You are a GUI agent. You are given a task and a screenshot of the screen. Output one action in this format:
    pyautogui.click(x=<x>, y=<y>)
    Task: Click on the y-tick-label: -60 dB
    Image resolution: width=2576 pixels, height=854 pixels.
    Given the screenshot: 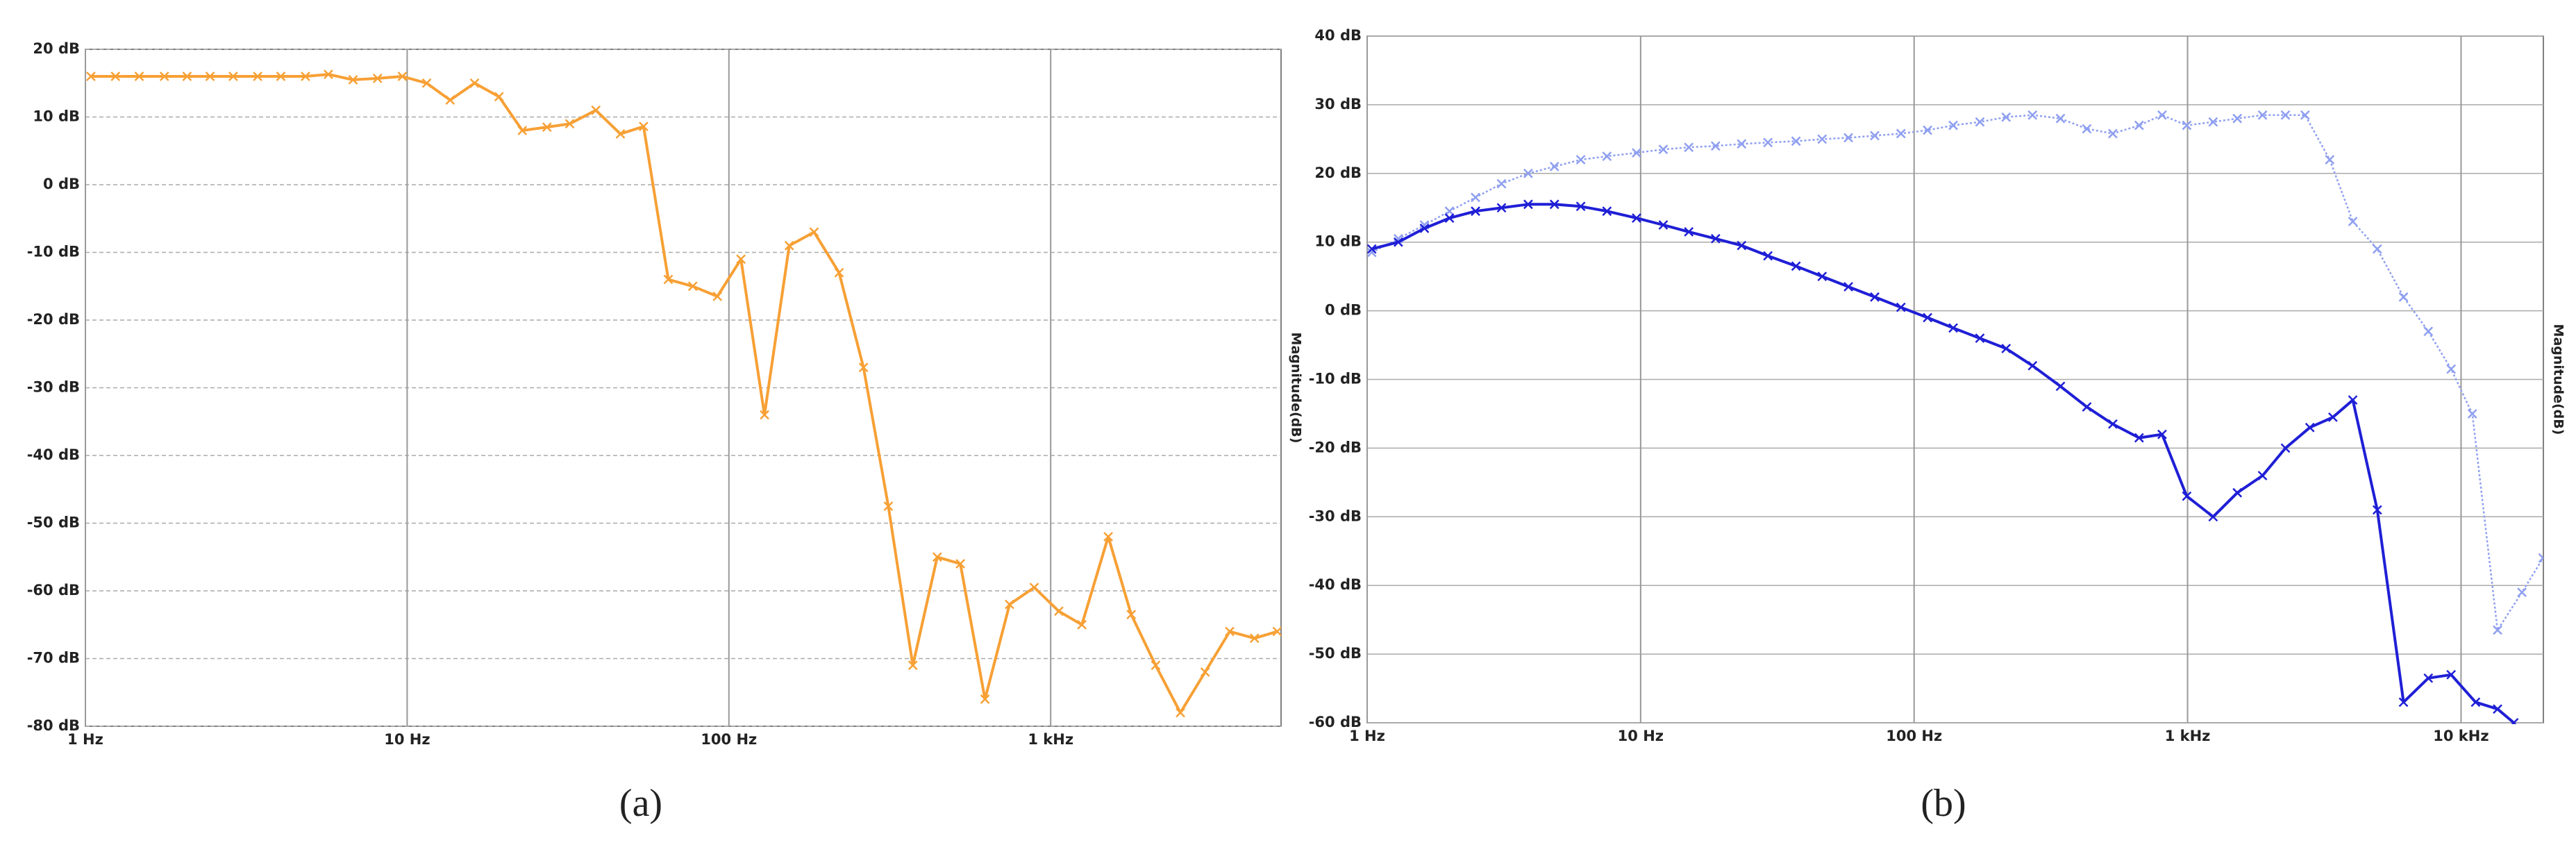 What is the action you would take?
    pyautogui.click(x=1335, y=722)
    